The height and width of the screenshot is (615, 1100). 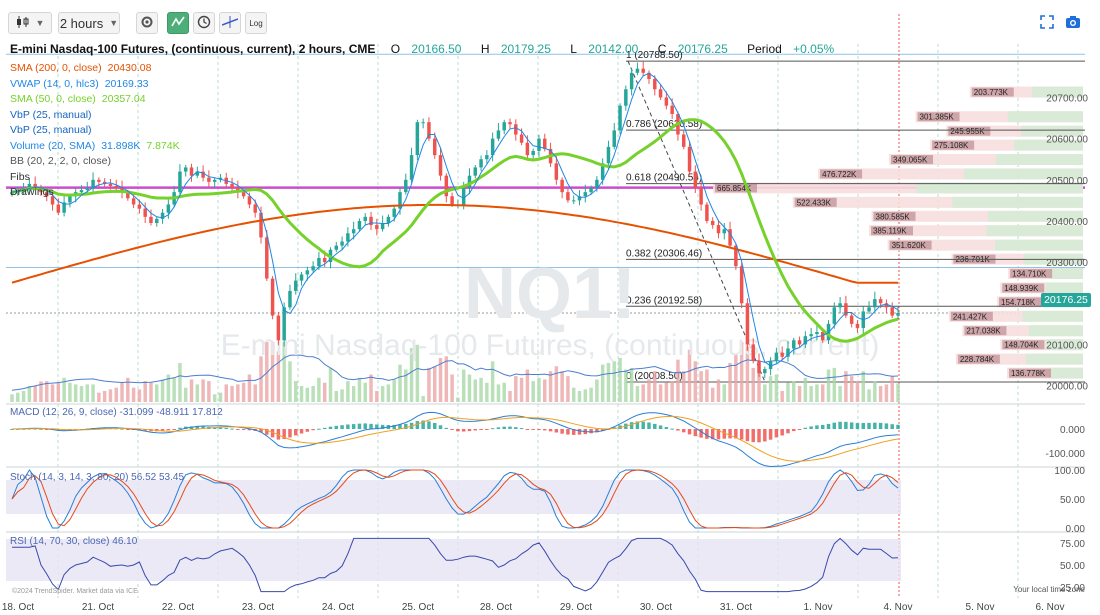 I want to click on watermark-symbol: NQ1!, so click(x=550, y=294).